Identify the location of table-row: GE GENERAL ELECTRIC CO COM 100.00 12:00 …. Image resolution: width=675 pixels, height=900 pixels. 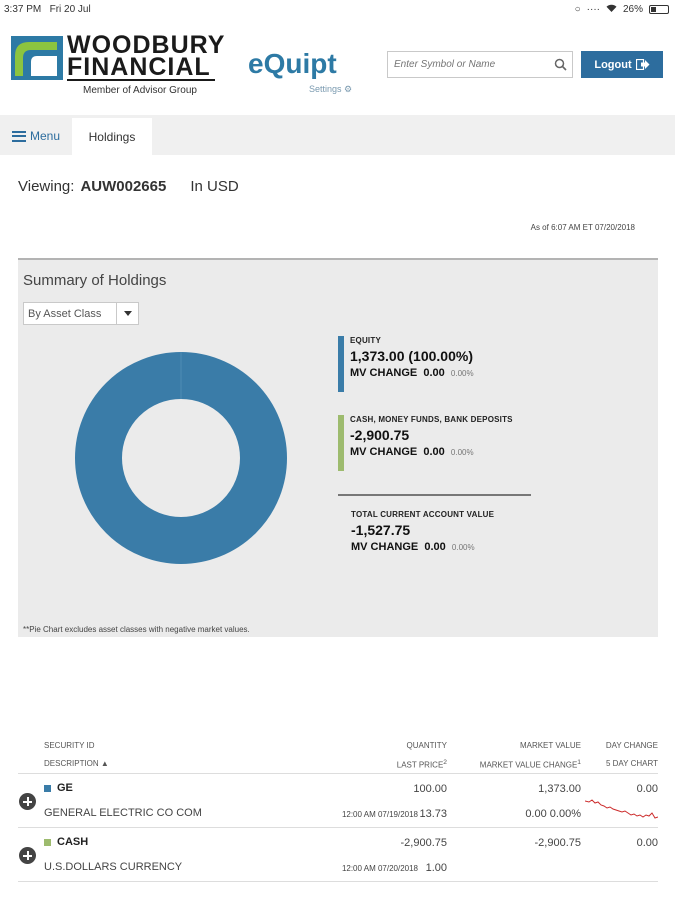
(338, 801).